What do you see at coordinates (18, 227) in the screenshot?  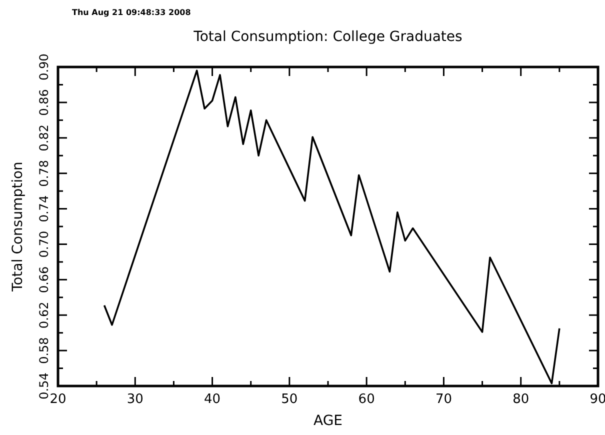 I see `y-axis-title: Total Consumption` at bounding box center [18, 227].